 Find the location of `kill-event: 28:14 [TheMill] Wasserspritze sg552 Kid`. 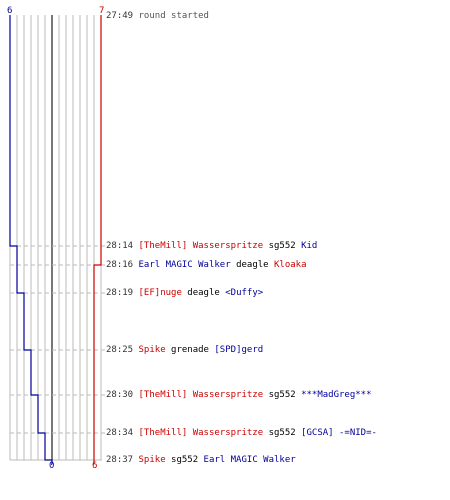

kill-event: 28:14 [TheMill] Wasserspritze sg552 Kid is located at coordinates (211, 246).